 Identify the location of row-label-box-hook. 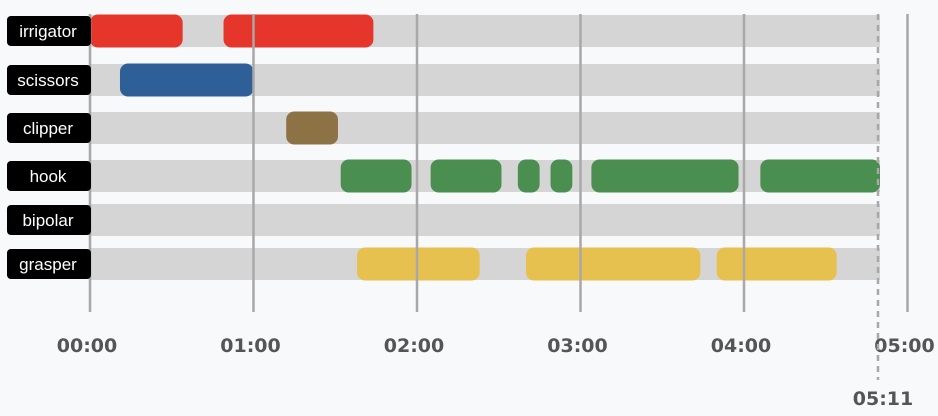
(49, 176).